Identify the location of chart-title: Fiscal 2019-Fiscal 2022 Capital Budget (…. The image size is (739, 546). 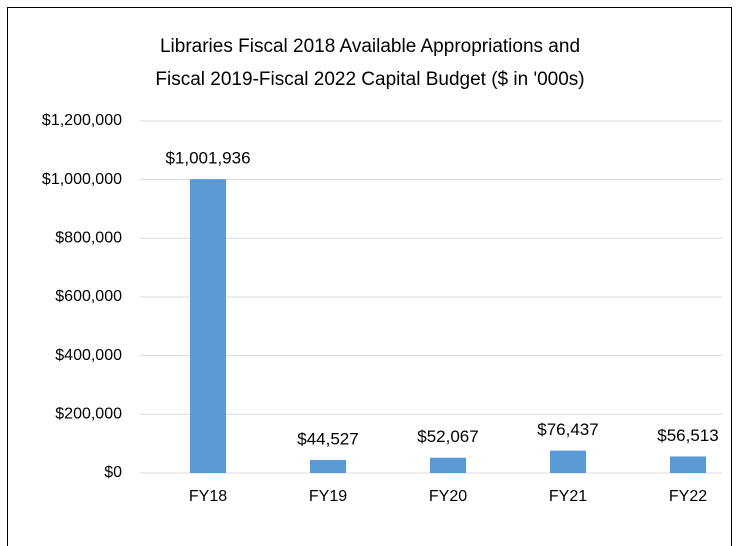
(369, 79).